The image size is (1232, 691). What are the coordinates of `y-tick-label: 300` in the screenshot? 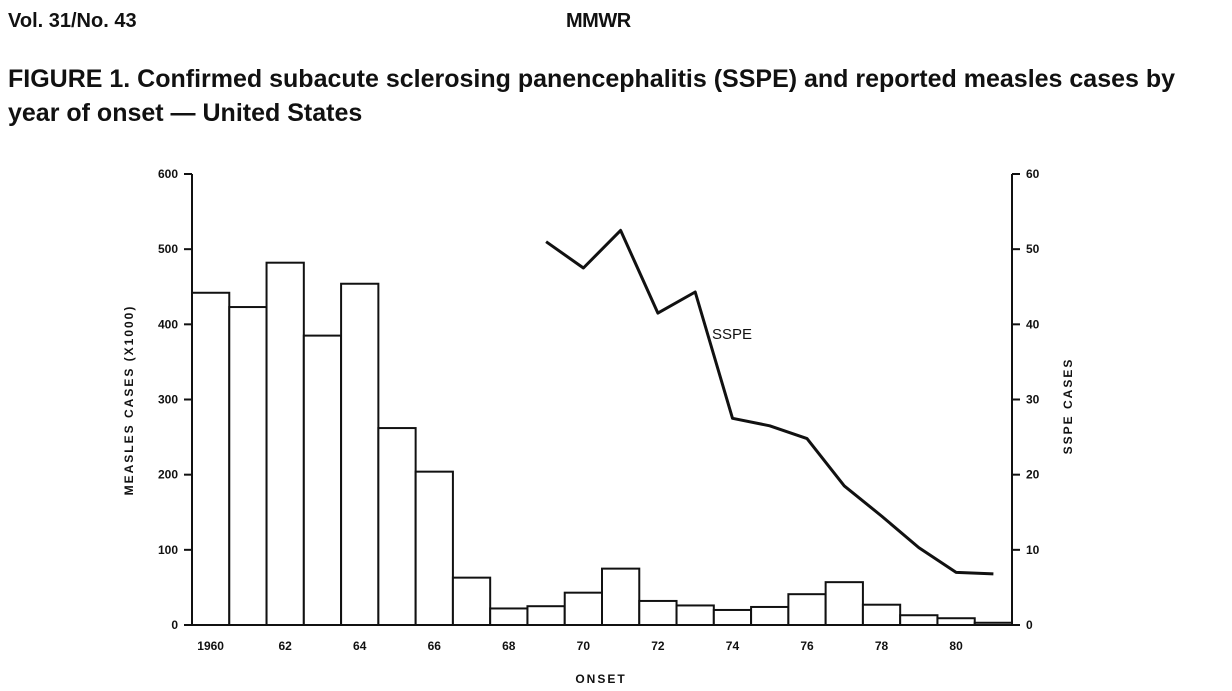 It's located at (168, 400).